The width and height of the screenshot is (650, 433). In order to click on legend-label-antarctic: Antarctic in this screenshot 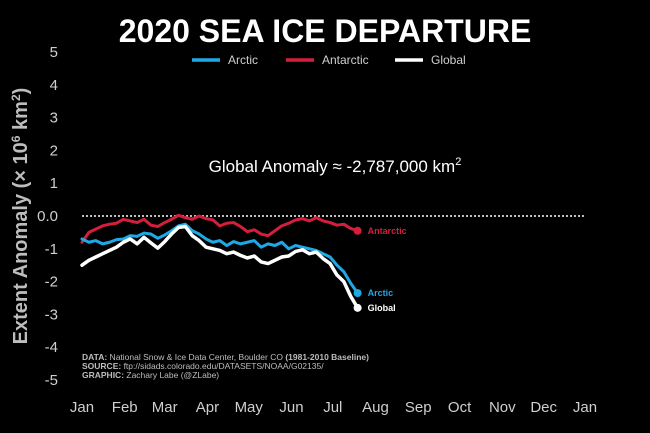, I will do `click(345, 60)`.